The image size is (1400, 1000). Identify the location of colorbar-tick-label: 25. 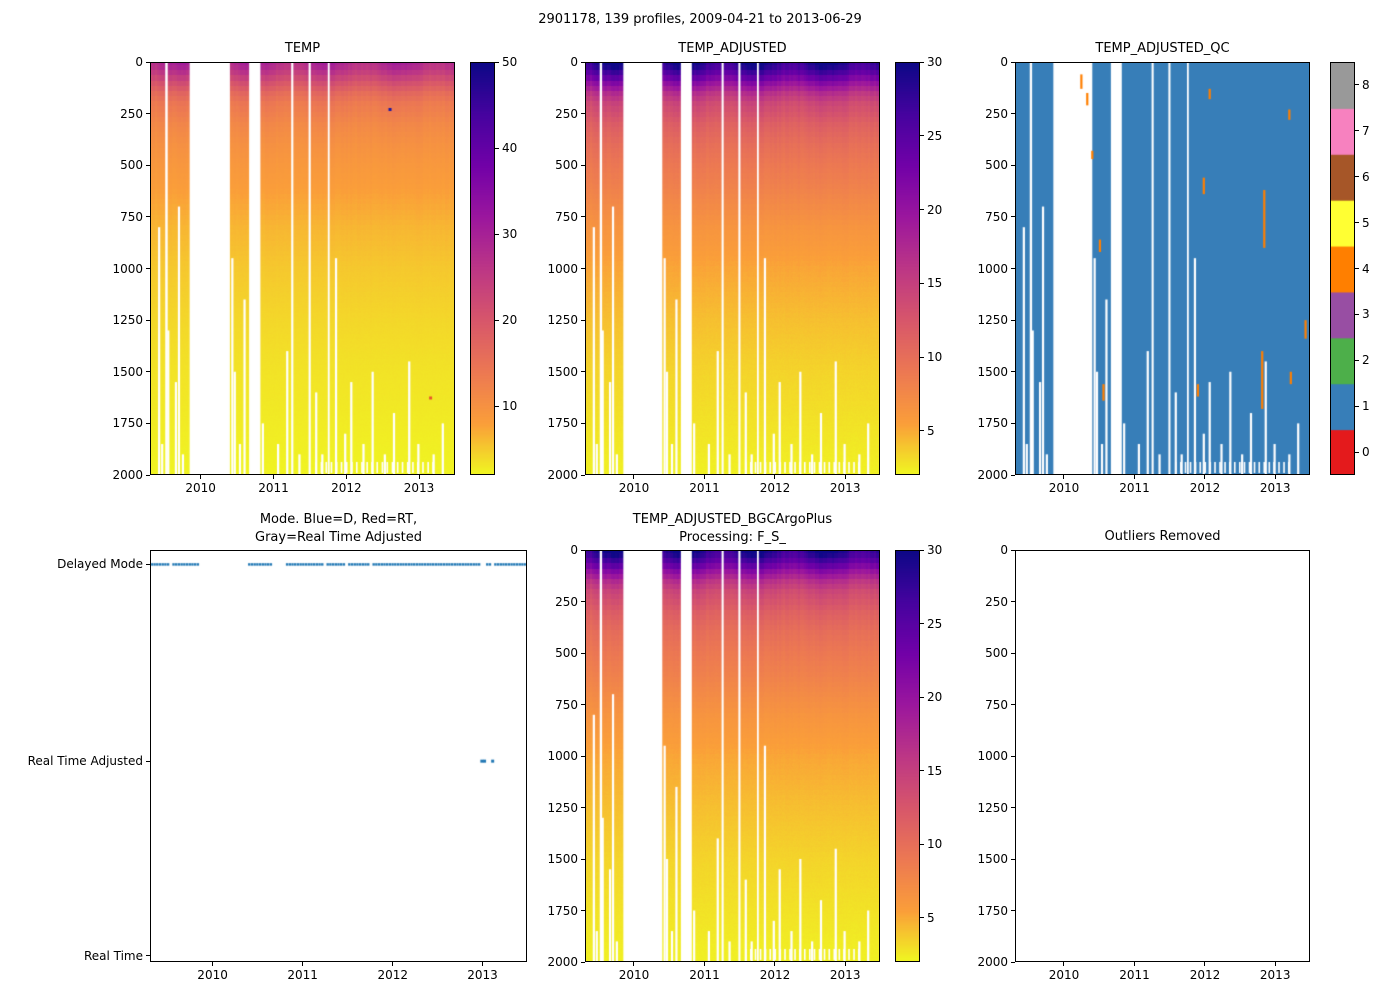
(935, 623).